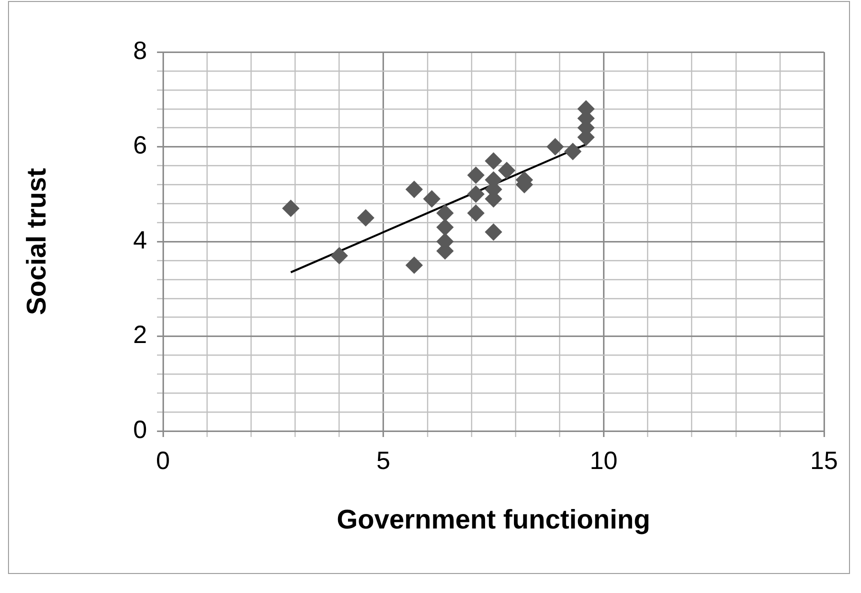 The height and width of the screenshot is (593, 861). Describe the element at coordinates (493, 519) in the screenshot. I see `x-axis-title: Government functioning` at that location.